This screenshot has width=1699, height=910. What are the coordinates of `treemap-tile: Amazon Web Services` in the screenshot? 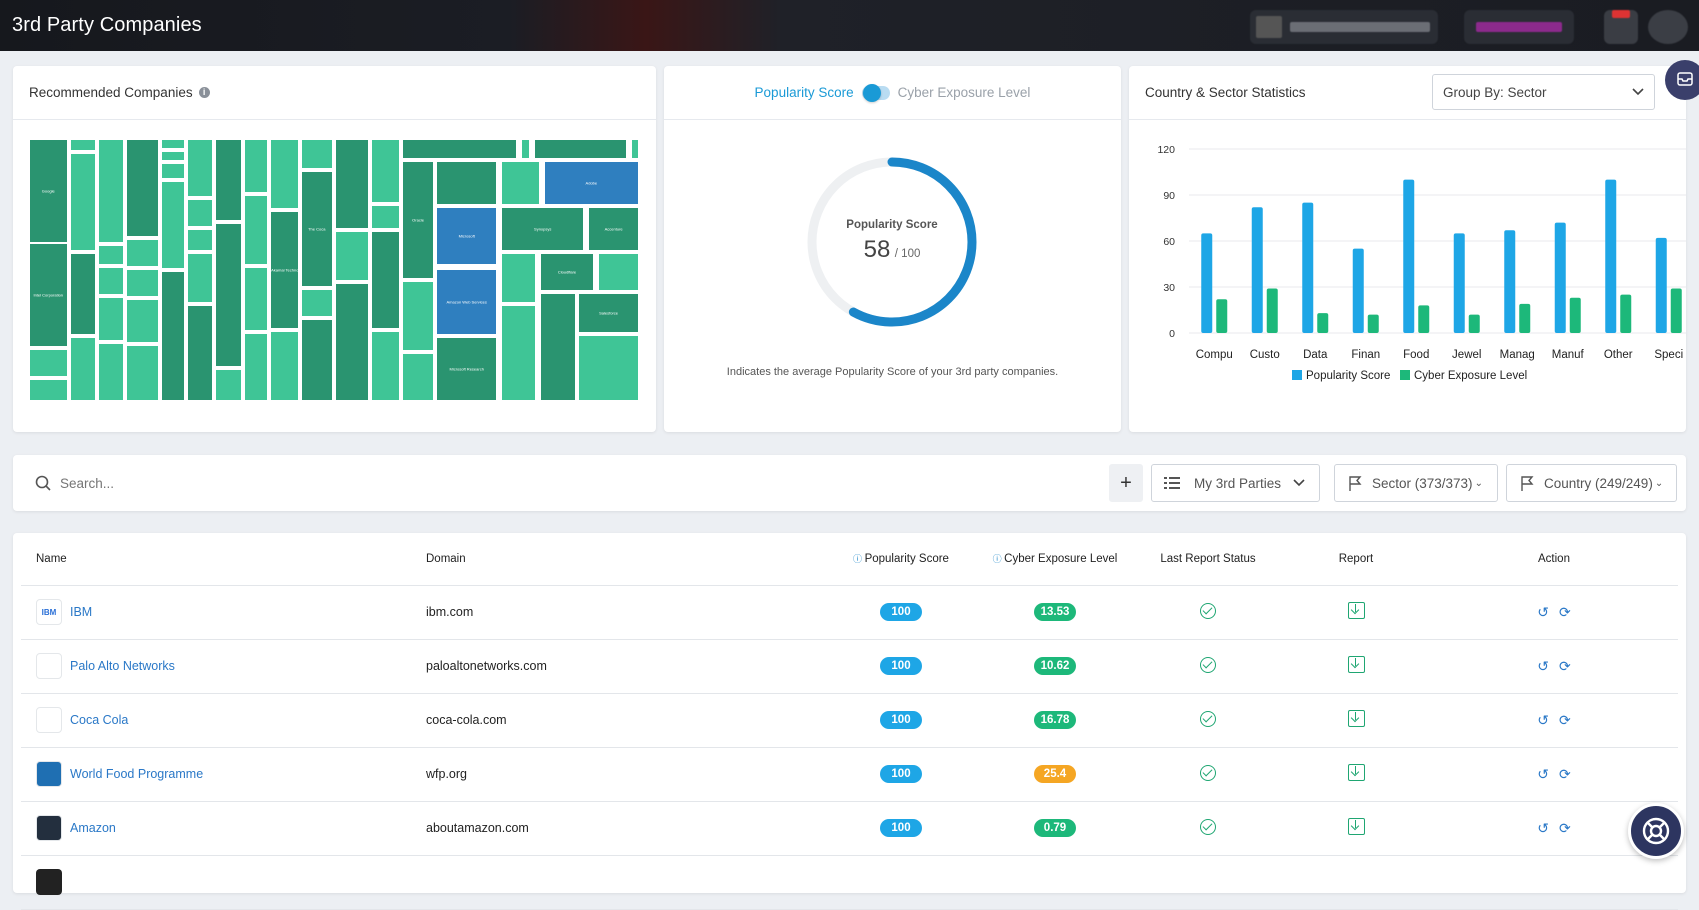 It's located at (467, 302).